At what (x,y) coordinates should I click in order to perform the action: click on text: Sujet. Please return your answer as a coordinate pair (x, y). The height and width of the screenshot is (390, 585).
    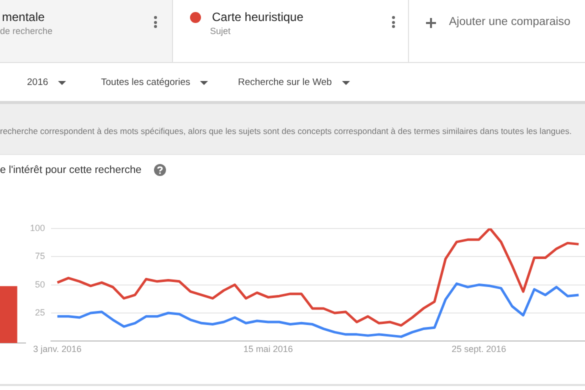
    Looking at the image, I should click on (220, 31).